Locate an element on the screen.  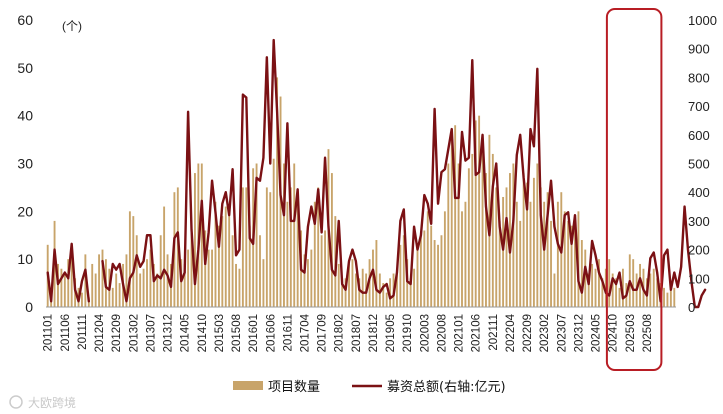
x-tick-label: 201709 is located at coordinates (323, 333).